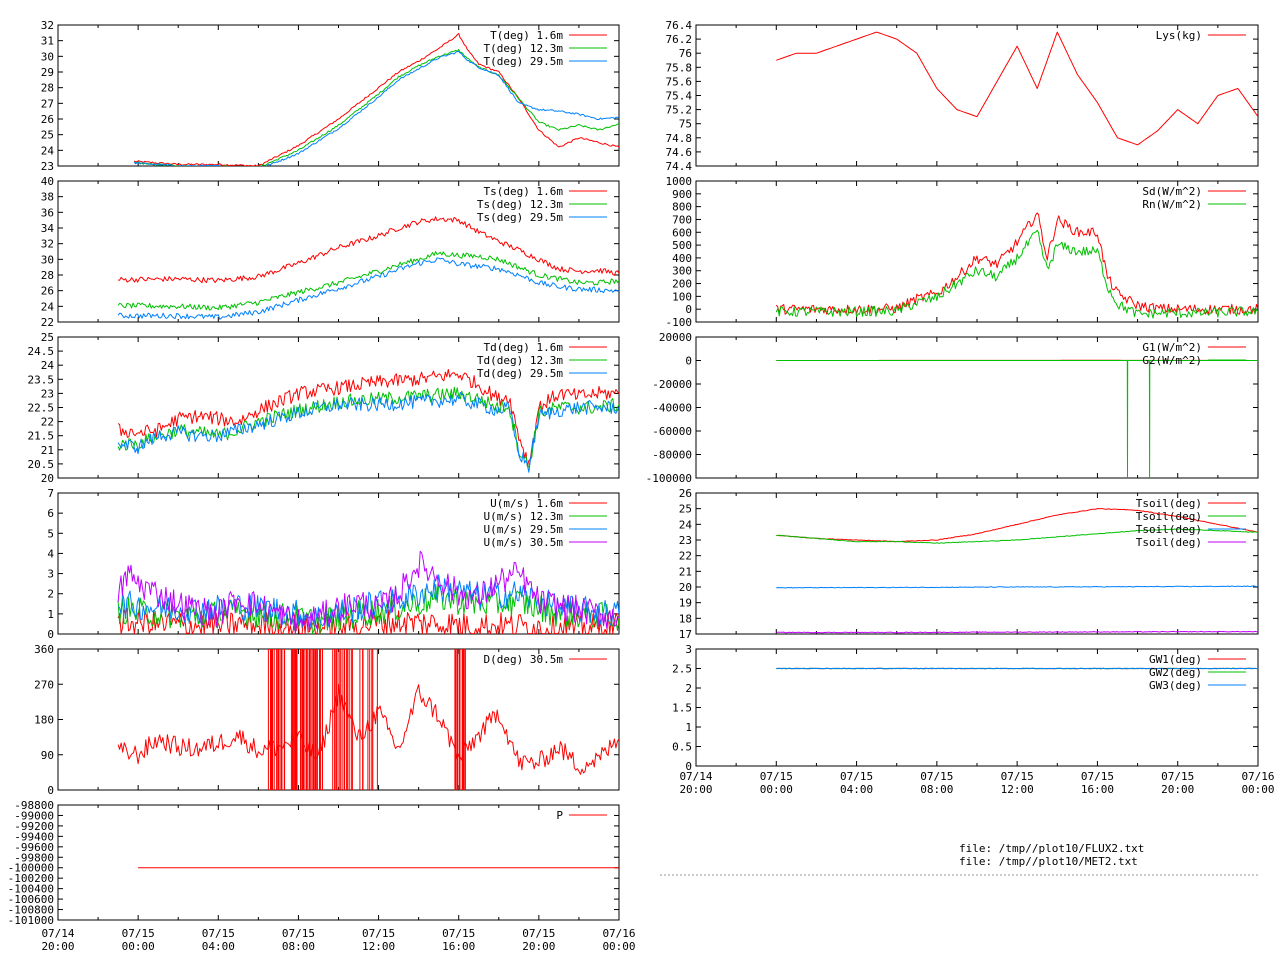  Describe the element at coordinates (47, 450) in the screenshot. I see `y-tick-label: 21` at that location.